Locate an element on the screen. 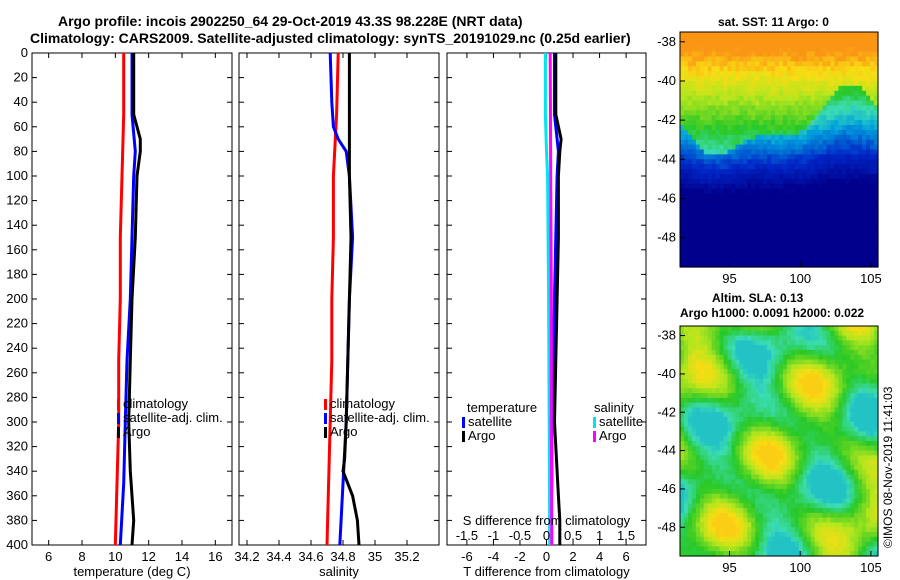 This screenshot has height=580, width=900. legend-swatch is located at coordinates (325, 418).